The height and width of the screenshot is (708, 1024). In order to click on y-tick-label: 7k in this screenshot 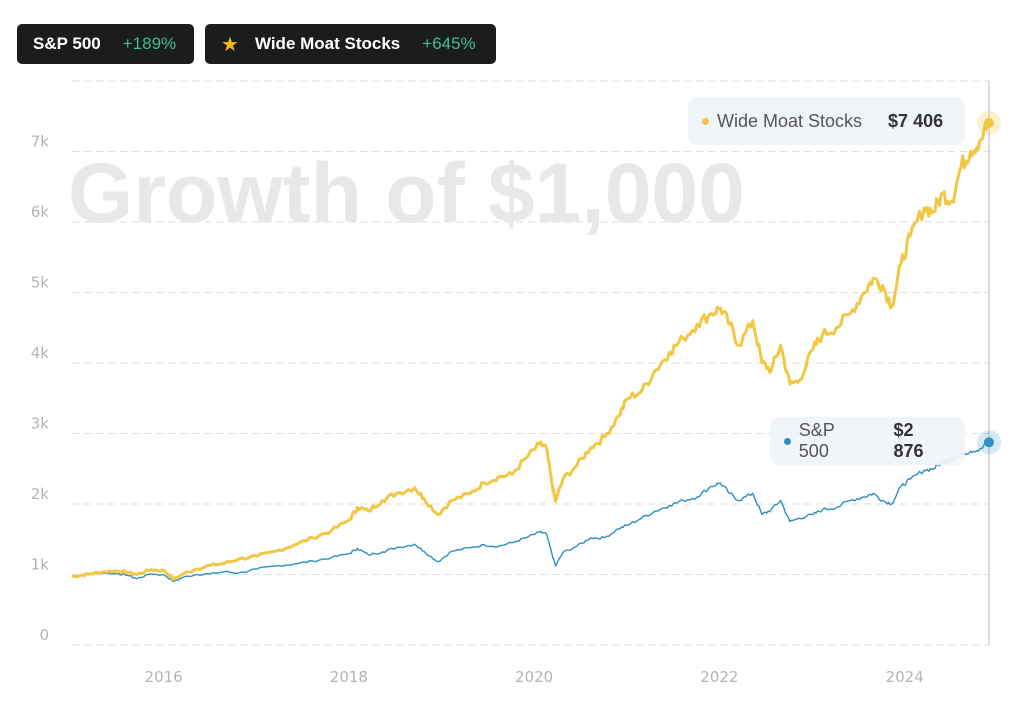, I will do `click(40, 142)`.